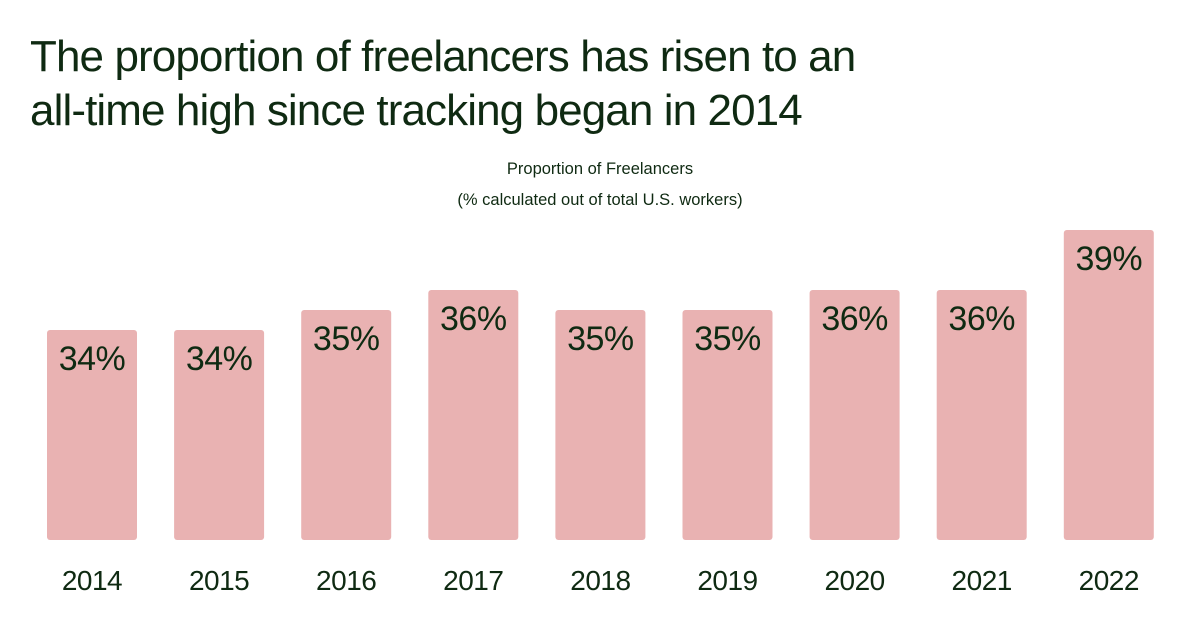 The width and height of the screenshot is (1200, 627). Describe the element at coordinates (854, 580) in the screenshot. I see `x-tick-label-2020: 2020` at that location.